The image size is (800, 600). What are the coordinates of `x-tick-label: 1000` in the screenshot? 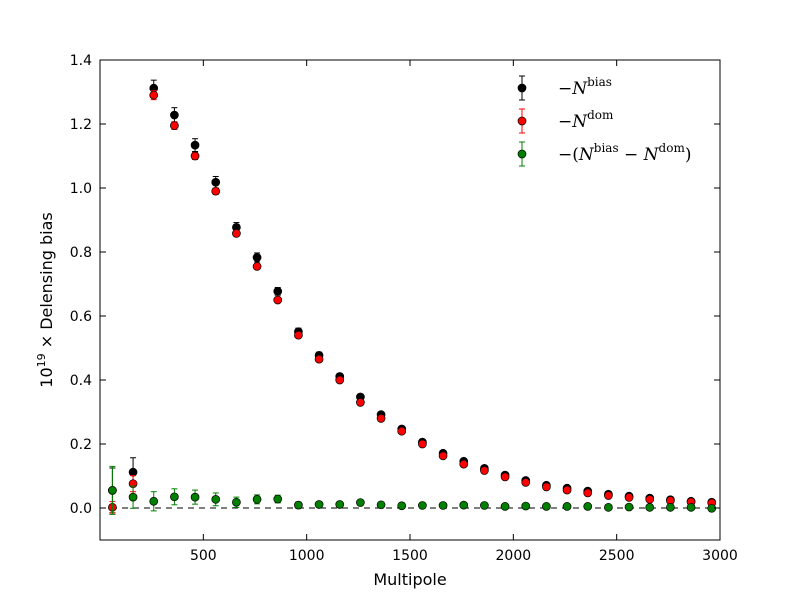 It's located at (307, 556).